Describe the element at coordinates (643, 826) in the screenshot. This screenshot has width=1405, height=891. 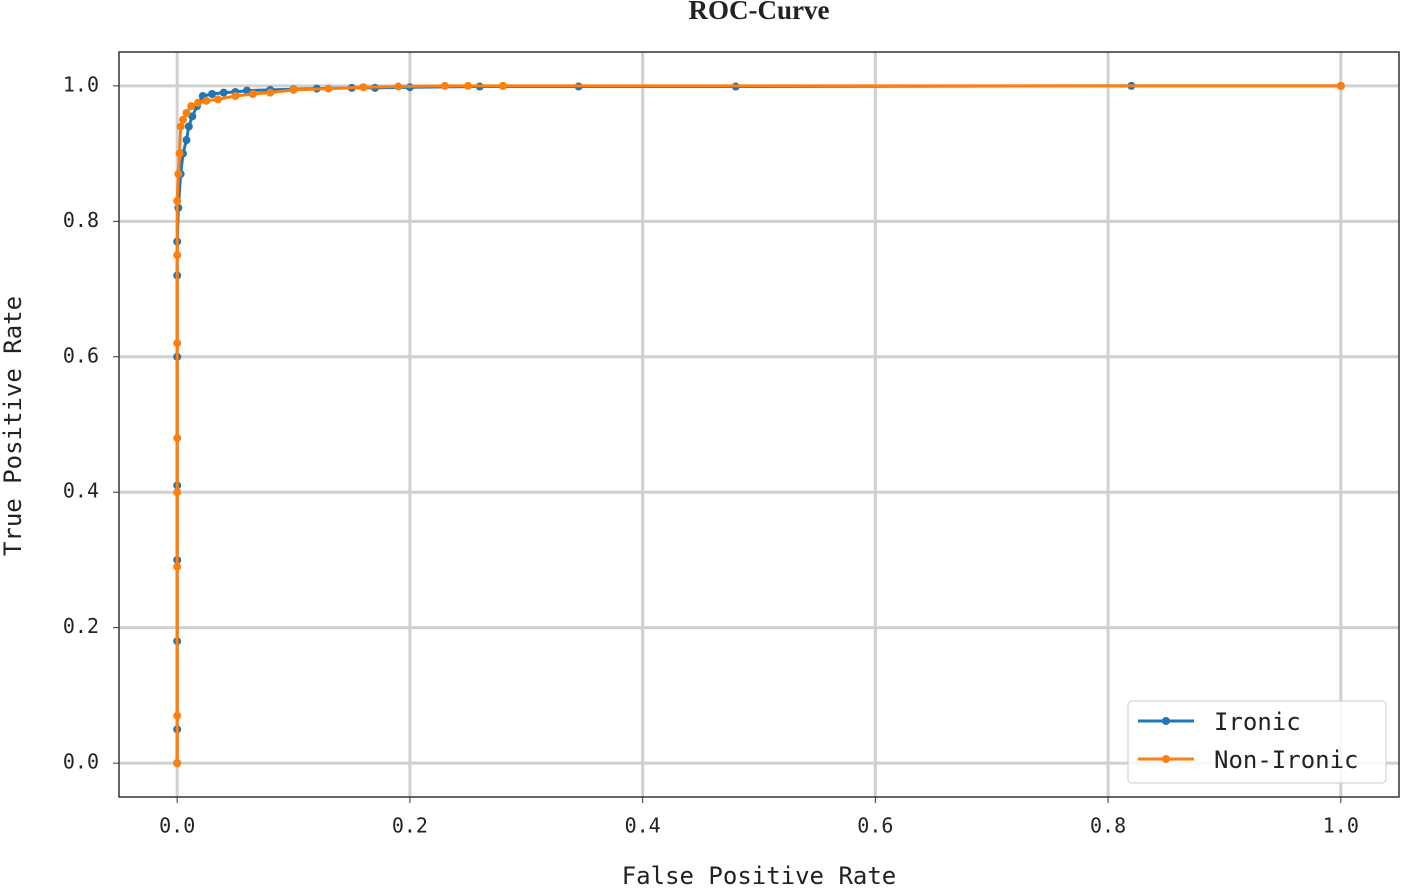
I see `x-tick-label: 0.4` at that location.